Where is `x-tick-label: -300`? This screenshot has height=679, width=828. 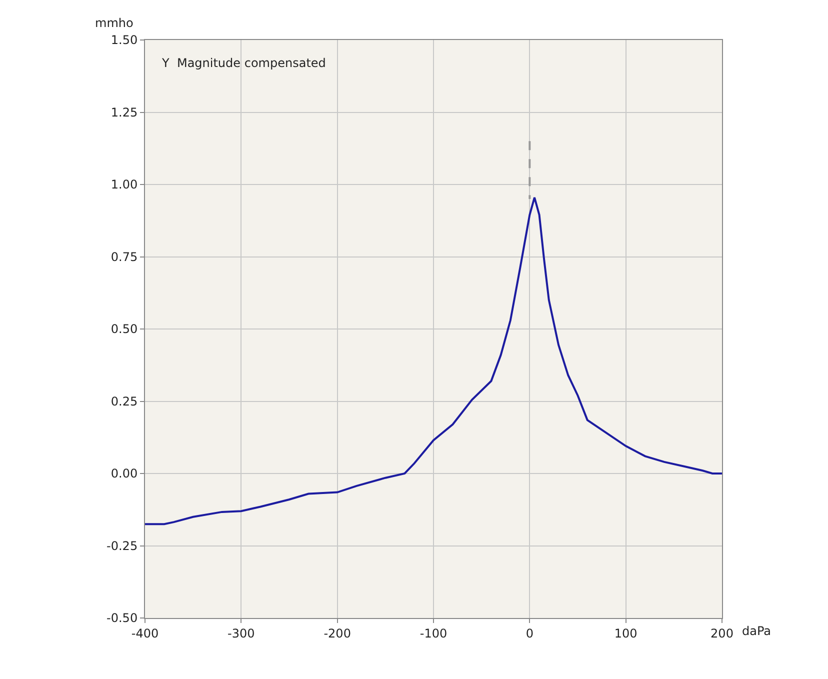
x-tick-label: -300 is located at coordinates (241, 633).